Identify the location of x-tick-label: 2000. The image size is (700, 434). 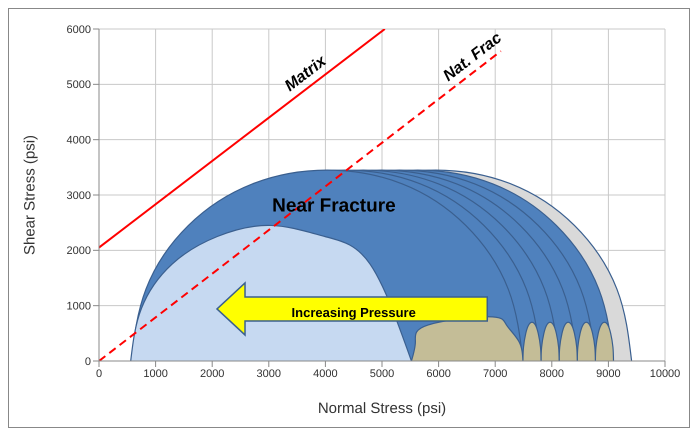
(212, 374).